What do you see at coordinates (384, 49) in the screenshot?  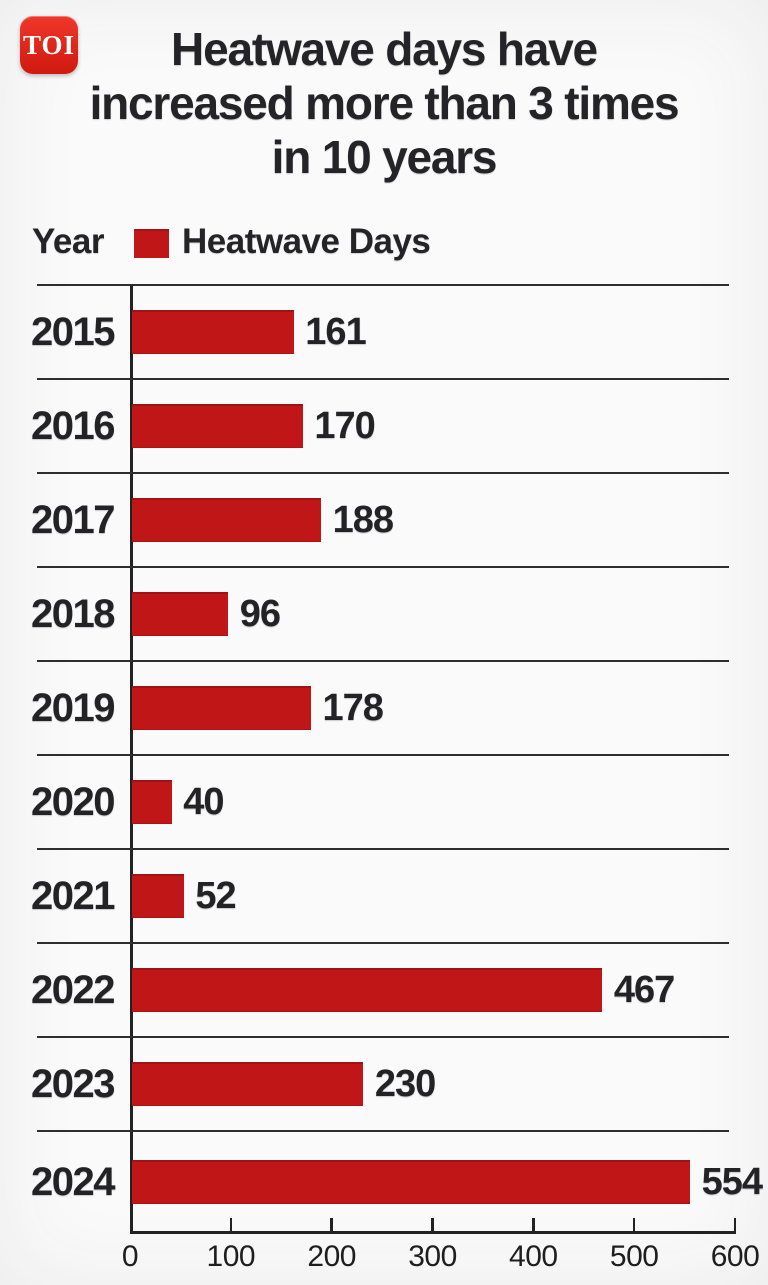 I see `chart-title-line-1: Heatwave days have` at bounding box center [384, 49].